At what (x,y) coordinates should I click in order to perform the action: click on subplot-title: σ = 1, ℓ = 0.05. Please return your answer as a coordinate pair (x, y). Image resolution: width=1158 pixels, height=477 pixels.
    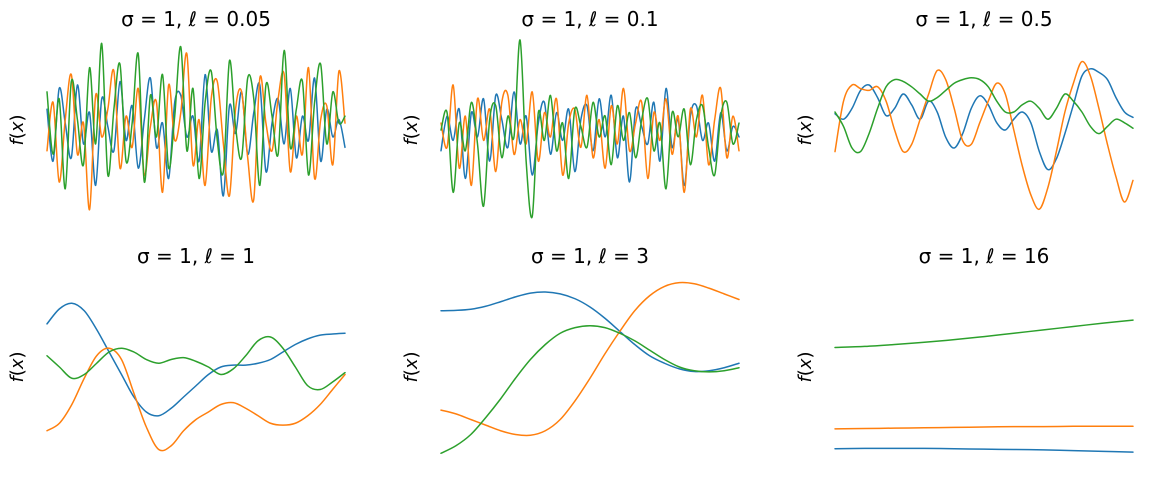
    Looking at the image, I should click on (196, 19).